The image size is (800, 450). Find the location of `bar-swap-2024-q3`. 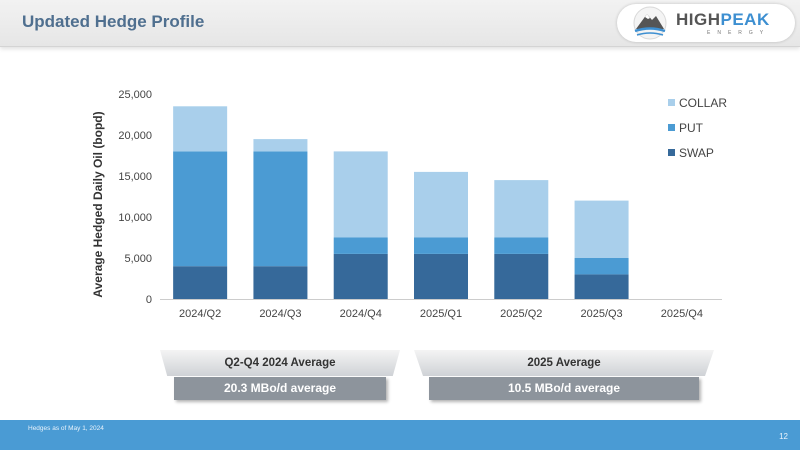

bar-swap-2024-q3 is located at coordinates (280, 282).